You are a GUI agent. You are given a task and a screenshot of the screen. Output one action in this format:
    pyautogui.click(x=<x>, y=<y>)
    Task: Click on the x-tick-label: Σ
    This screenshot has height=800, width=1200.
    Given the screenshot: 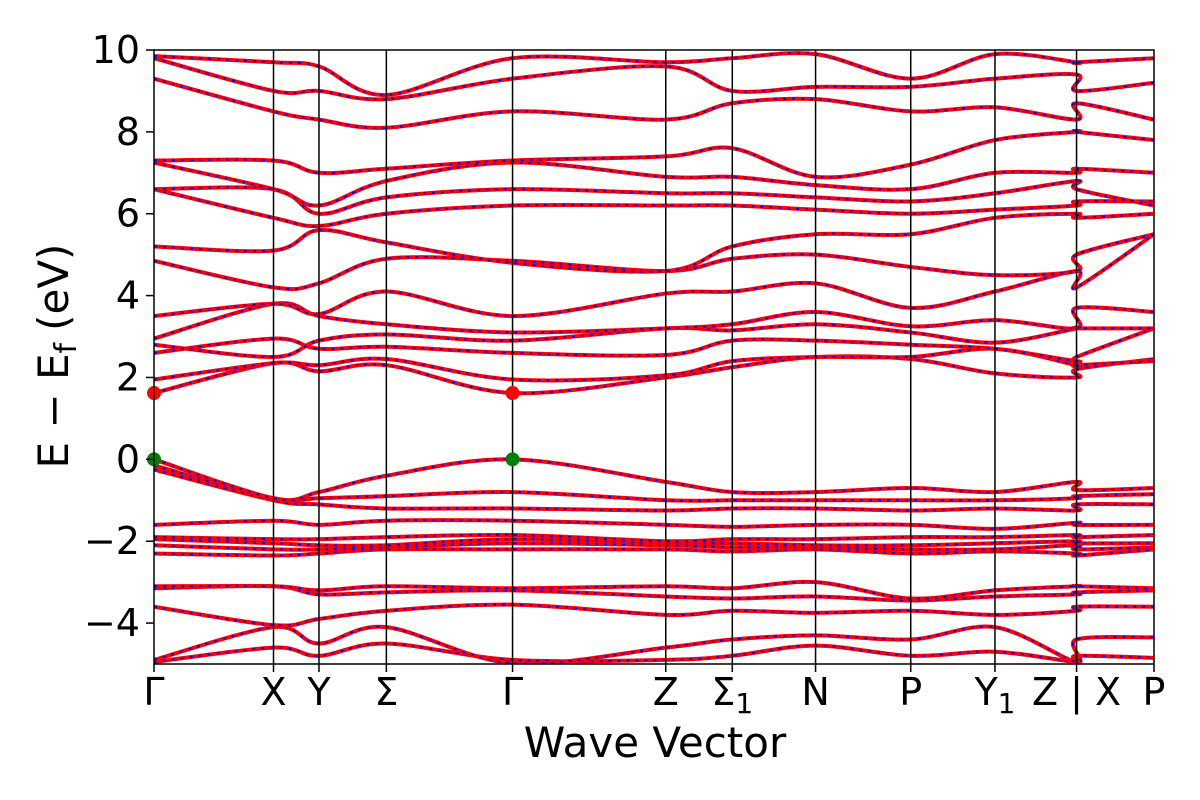 What is the action you would take?
    pyautogui.click(x=386, y=692)
    